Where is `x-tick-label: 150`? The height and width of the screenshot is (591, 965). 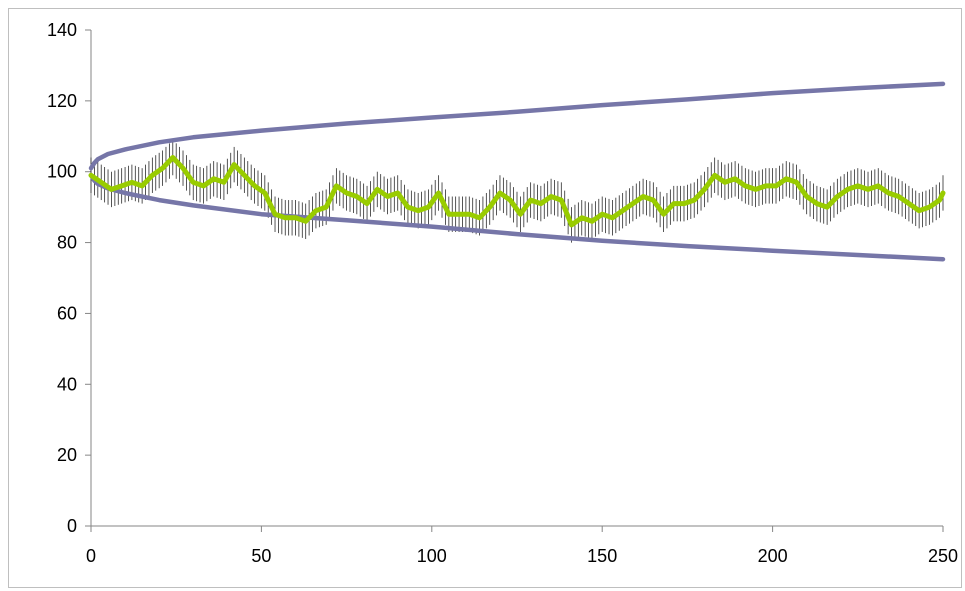 x-tick-label: 150 is located at coordinates (602, 556).